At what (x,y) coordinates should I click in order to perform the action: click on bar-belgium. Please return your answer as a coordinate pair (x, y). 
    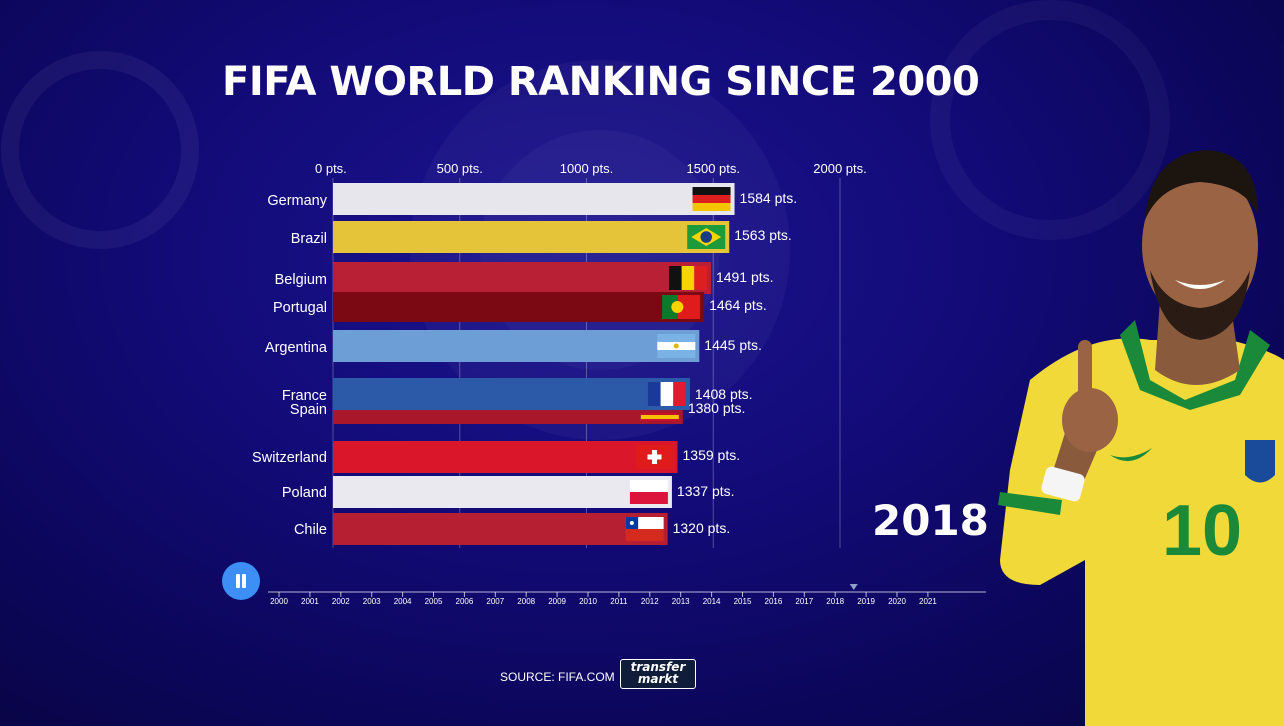
    Looking at the image, I should click on (522, 278).